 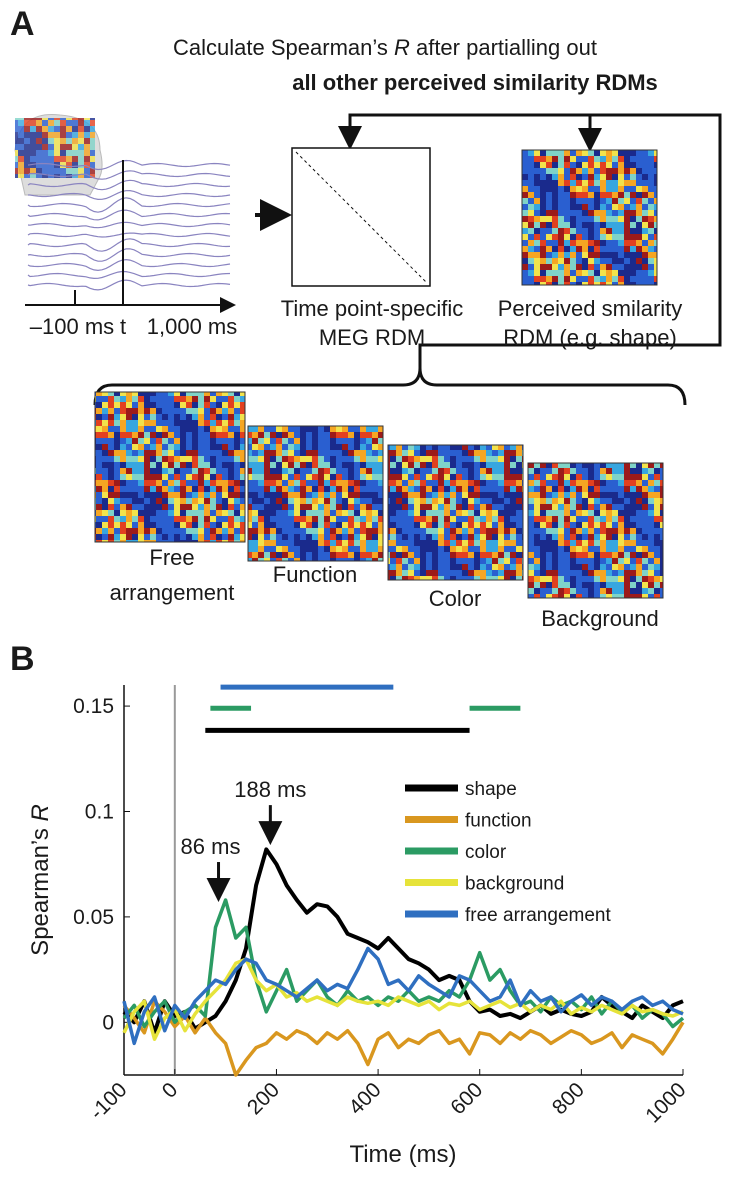 I want to click on annotation-label: 188 ms, so click(x=270, y=789).